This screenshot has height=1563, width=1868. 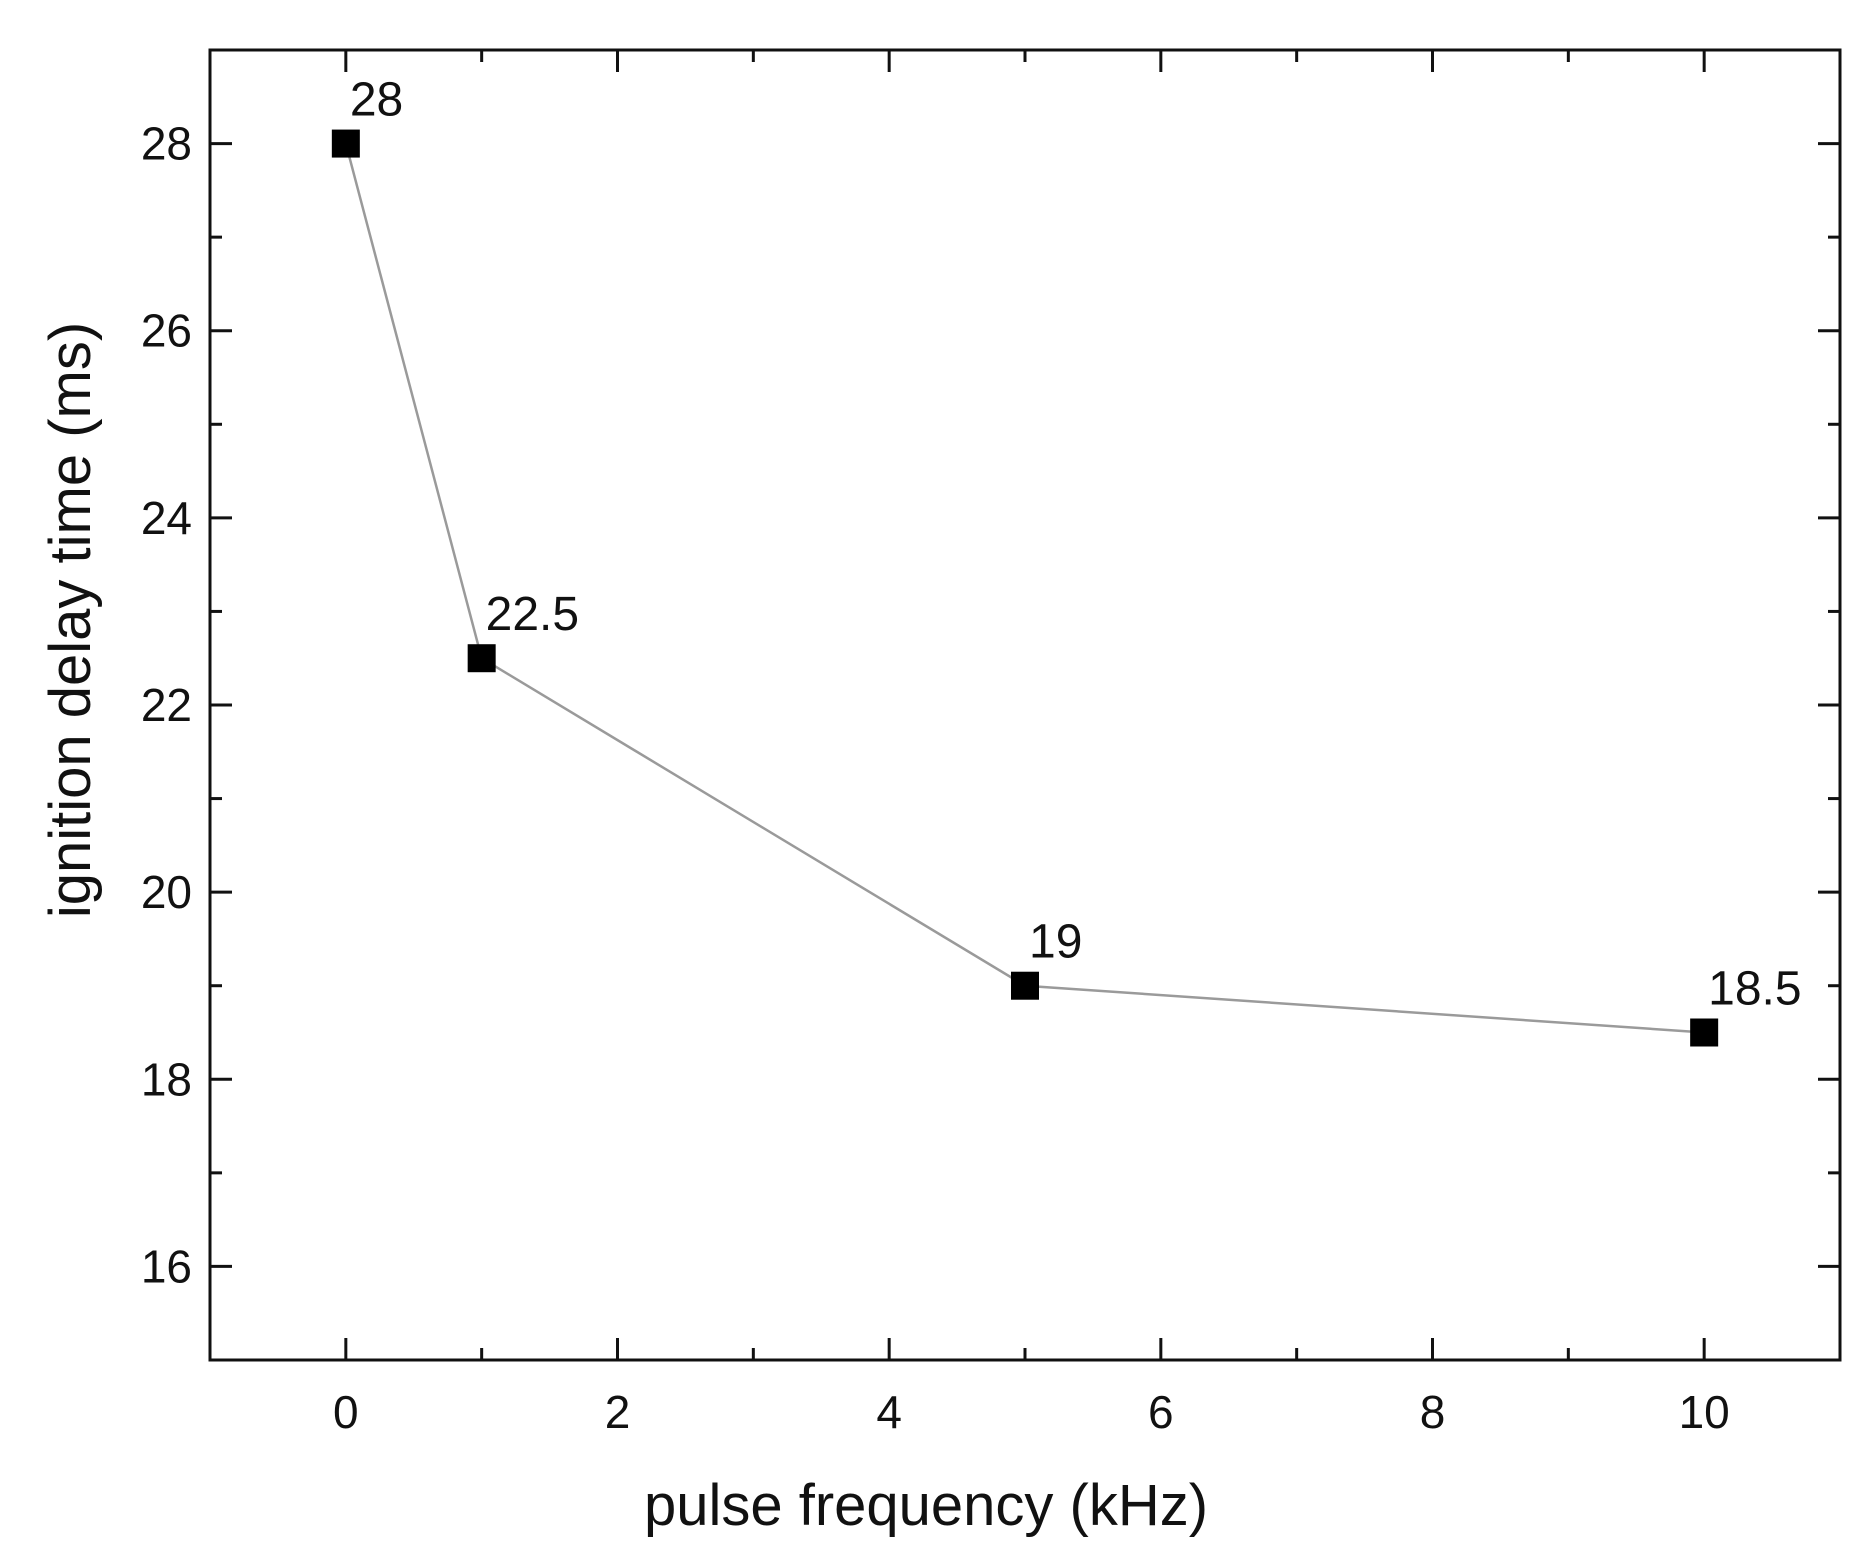 What do you see at coordinates (926, 1505) in the screenshot?
I see `x-axis-title: pulse frequency (kHz)` at bounding box center [926, 1505].